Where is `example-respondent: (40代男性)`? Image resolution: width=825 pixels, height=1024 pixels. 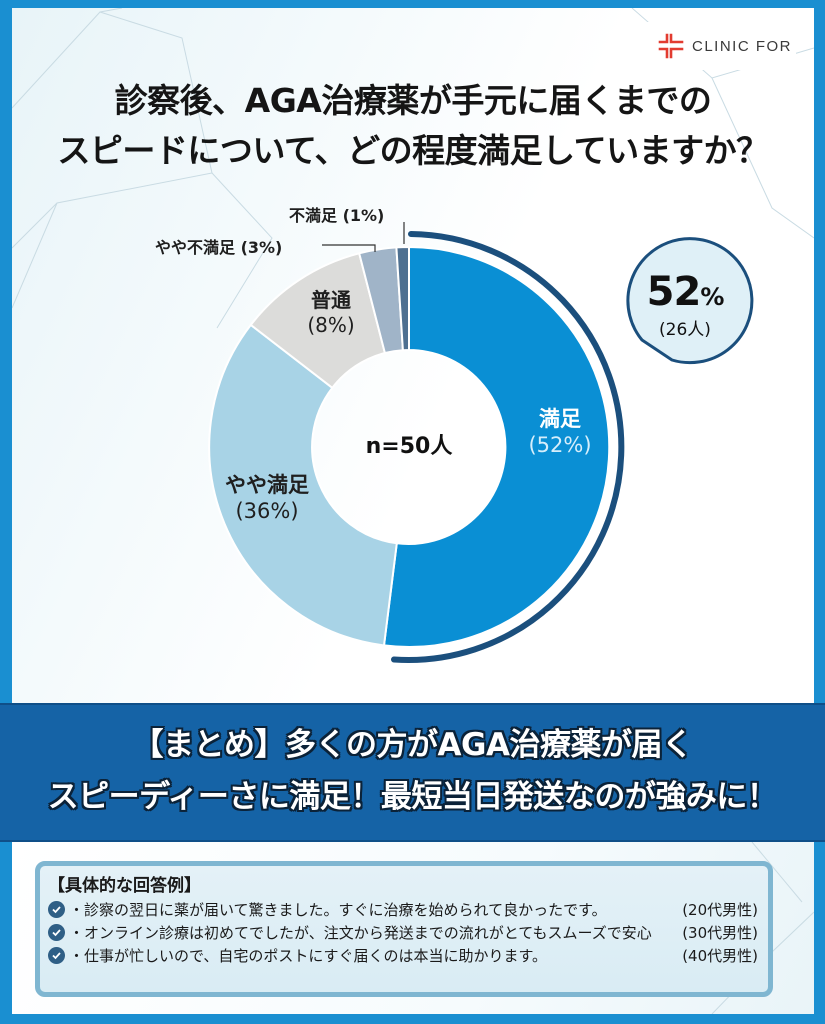 example-respondent: (40代男性) is located at coordinates (720, 956).